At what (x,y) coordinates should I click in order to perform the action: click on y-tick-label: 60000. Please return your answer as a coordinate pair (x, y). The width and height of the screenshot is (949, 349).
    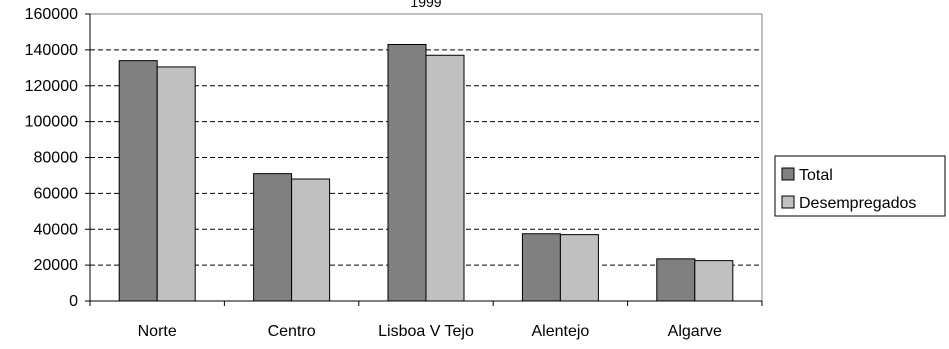
    Looking at the image, I should click on (56, 193).